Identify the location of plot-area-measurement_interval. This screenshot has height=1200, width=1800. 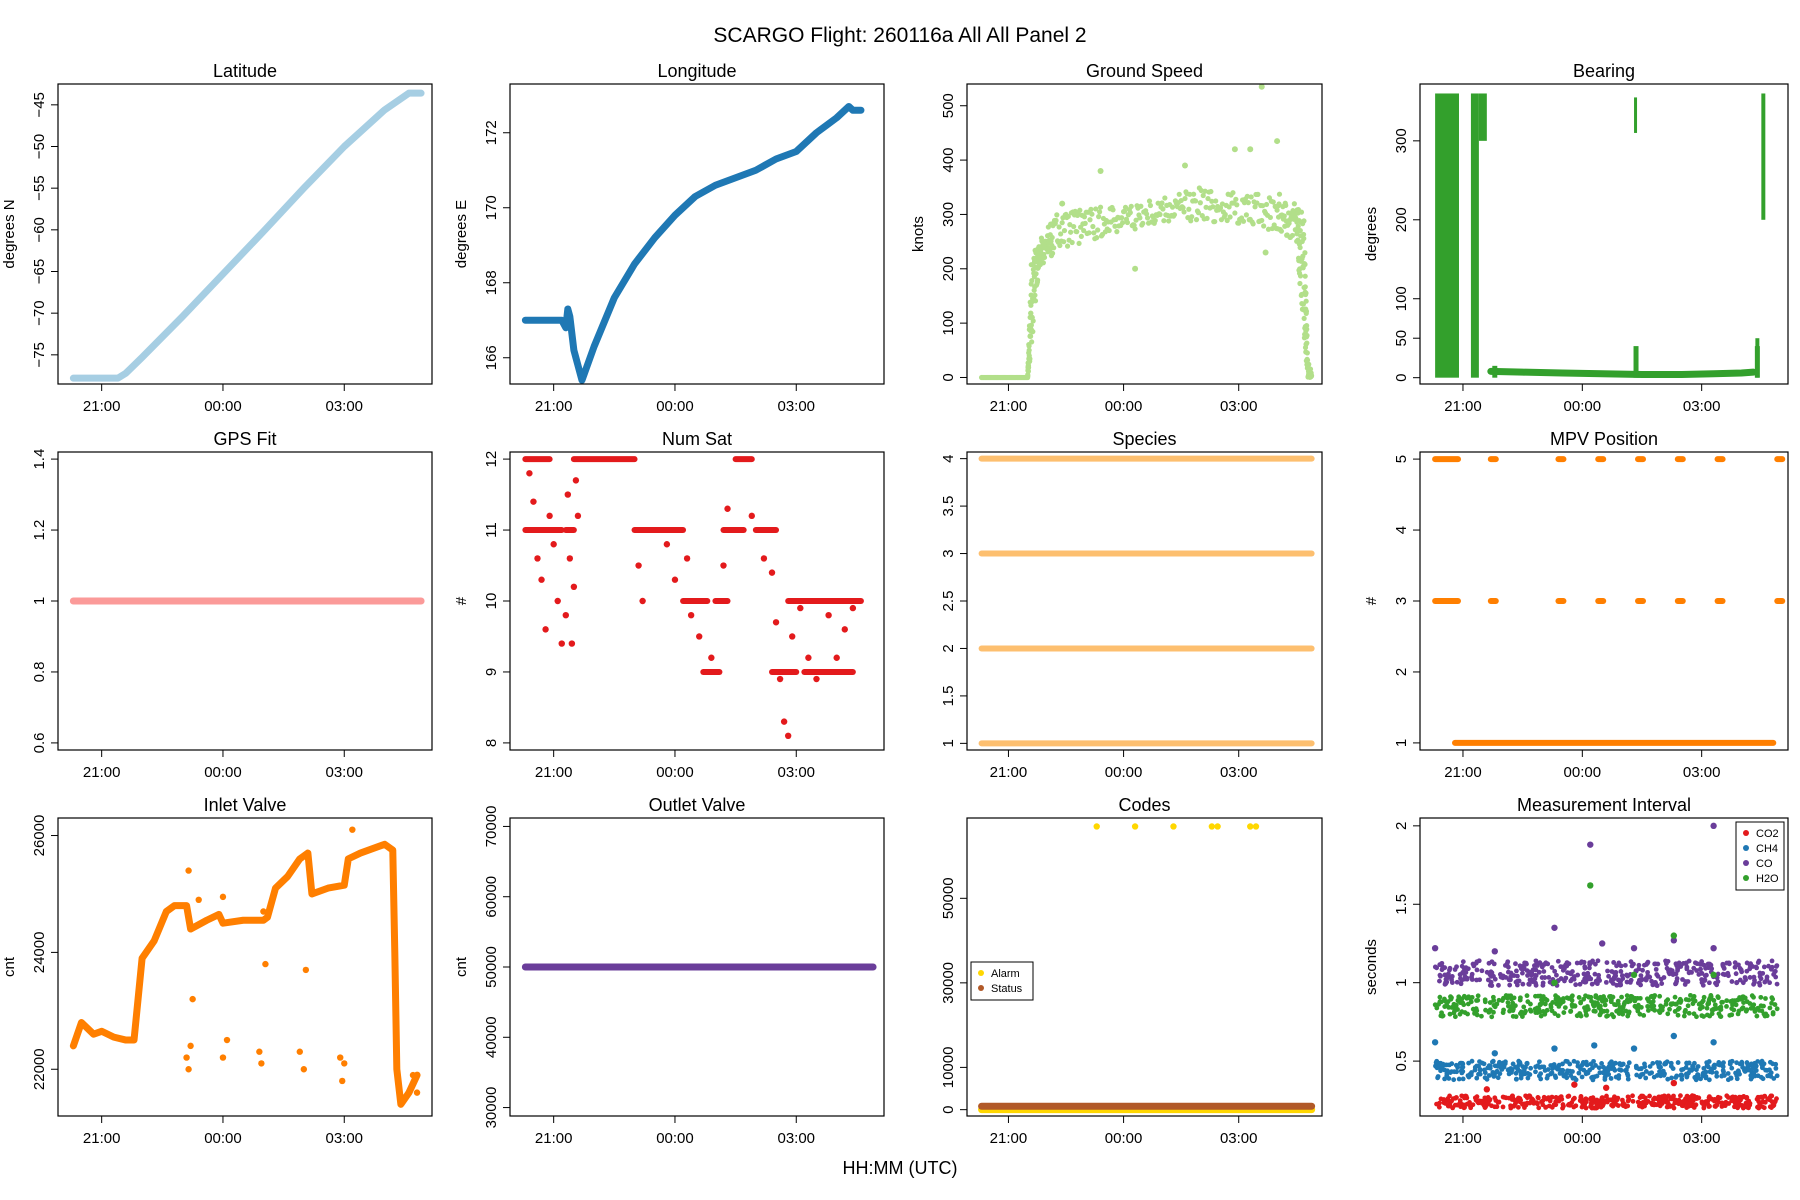
(1605, 966).